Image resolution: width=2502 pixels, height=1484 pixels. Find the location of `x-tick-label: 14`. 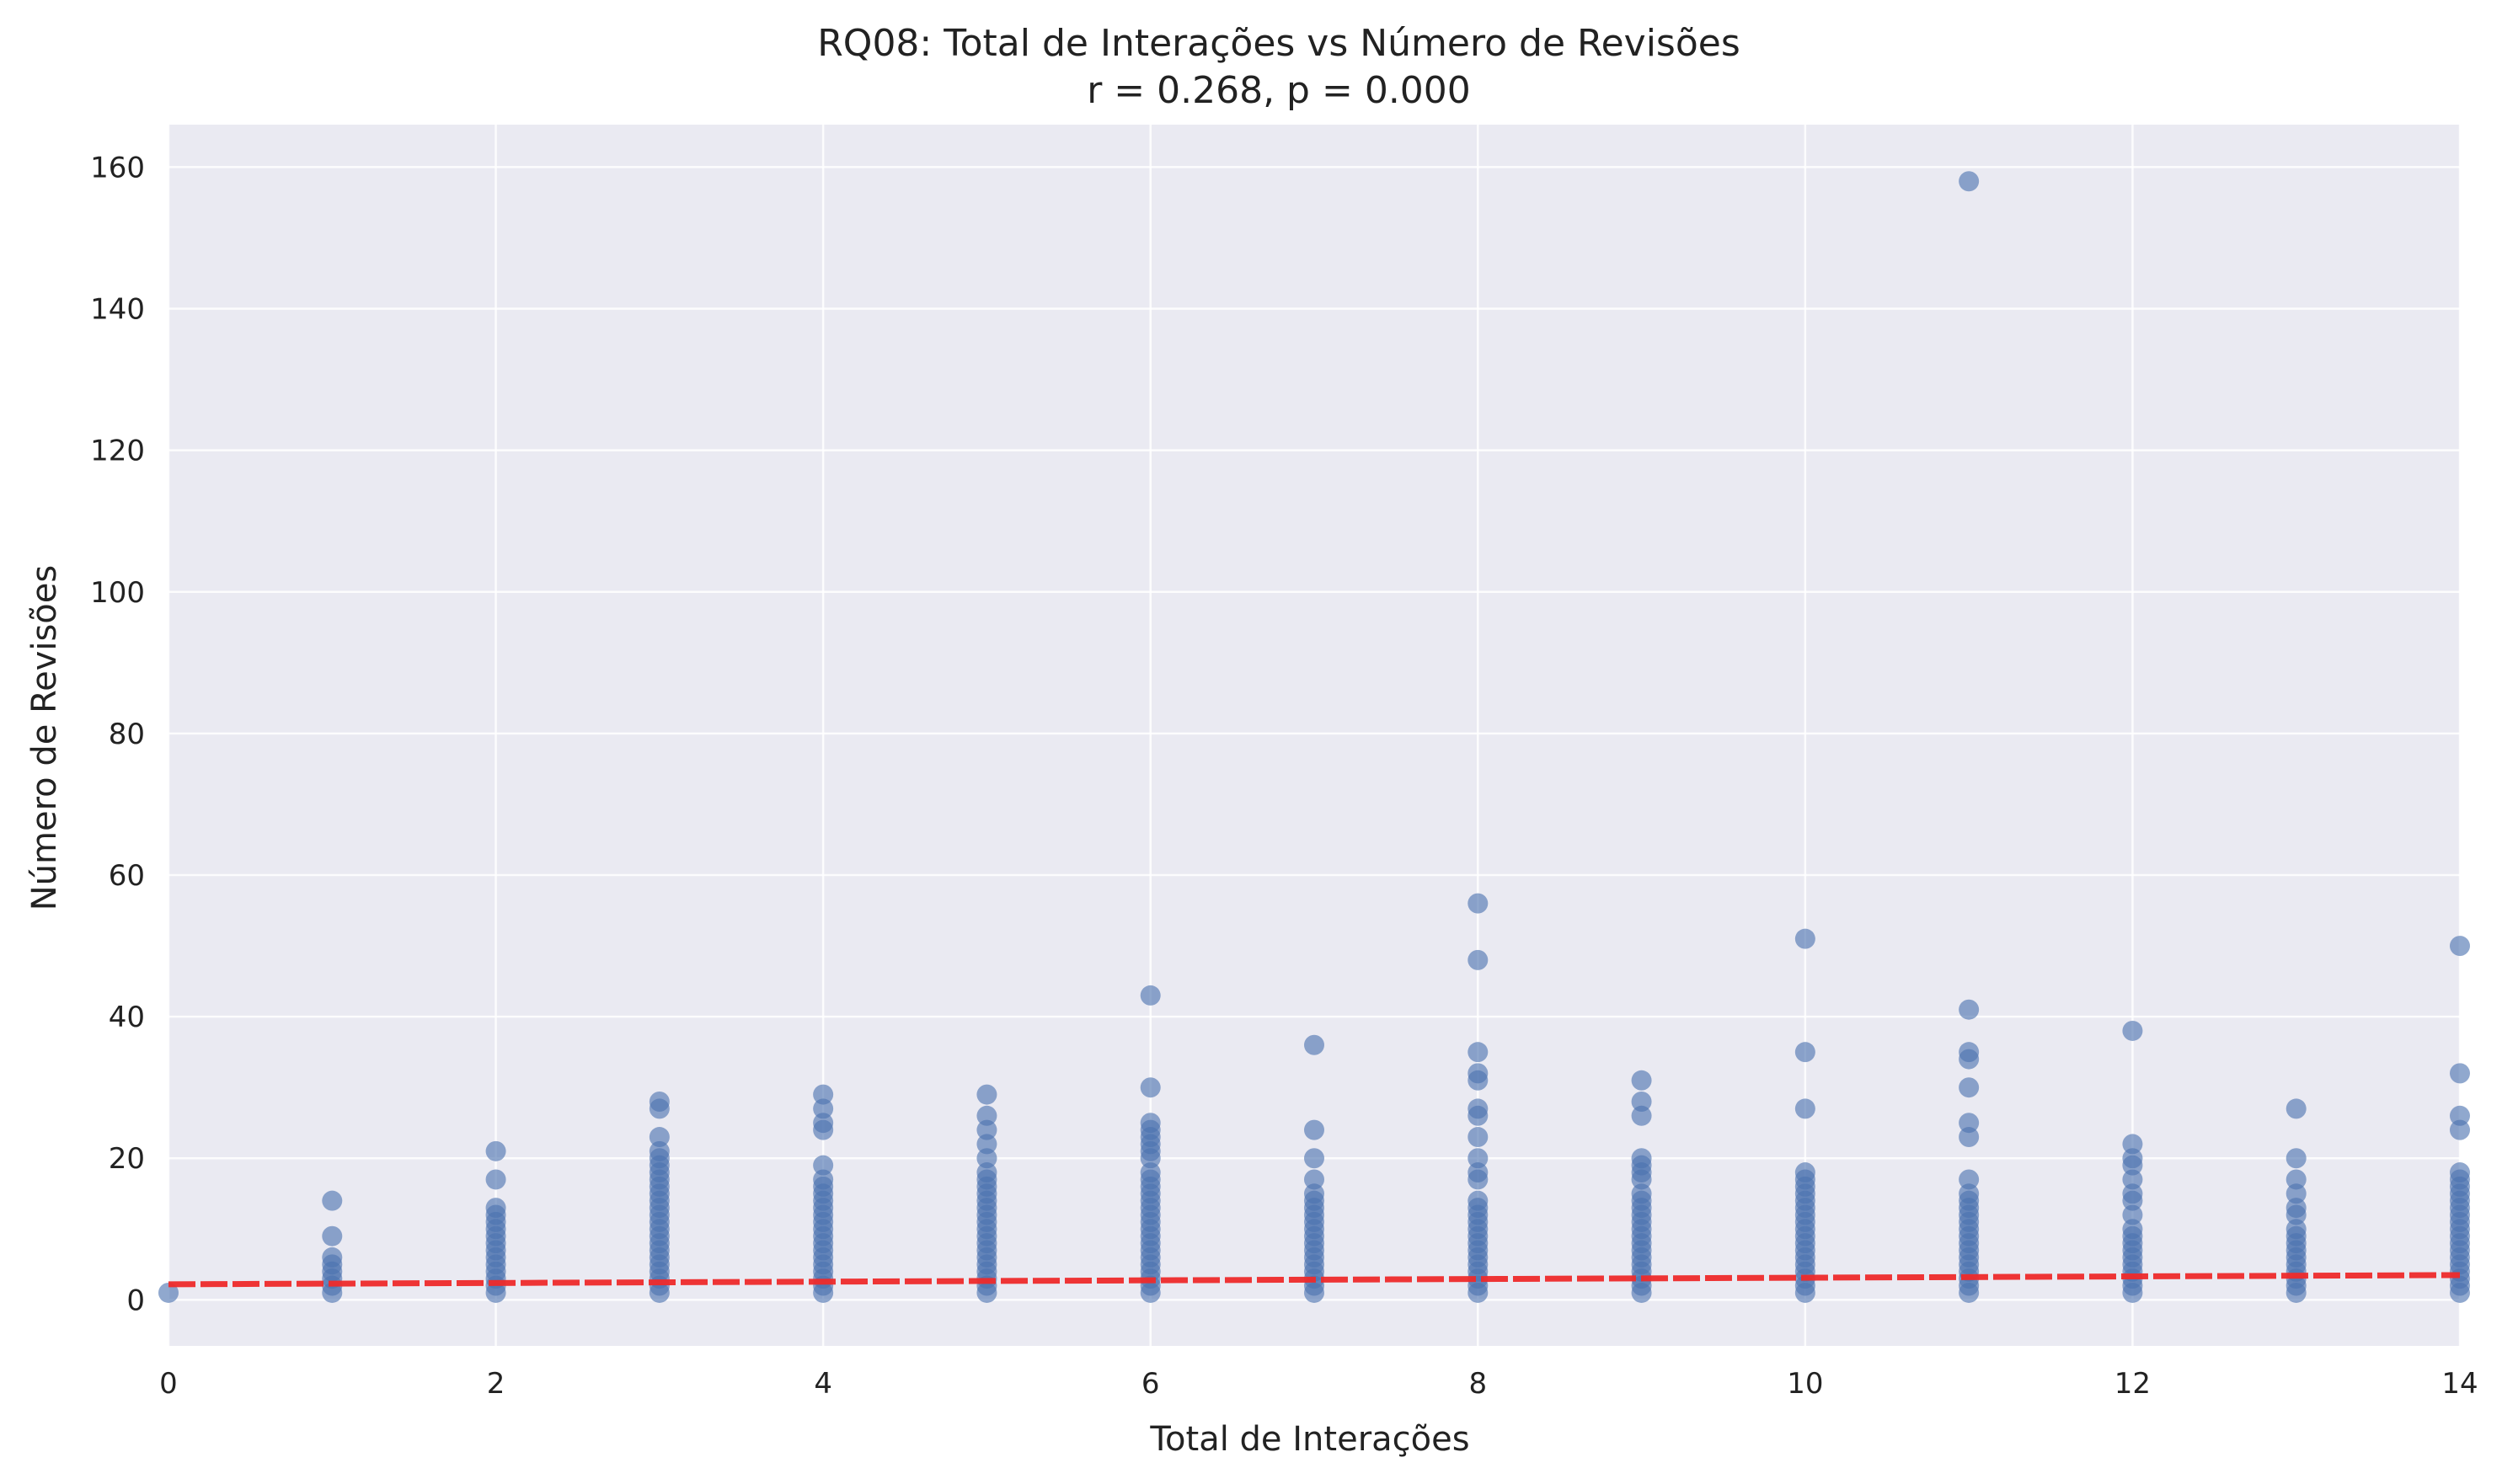

x-tick-label: 14 is located at coordinates (2459, 1384).